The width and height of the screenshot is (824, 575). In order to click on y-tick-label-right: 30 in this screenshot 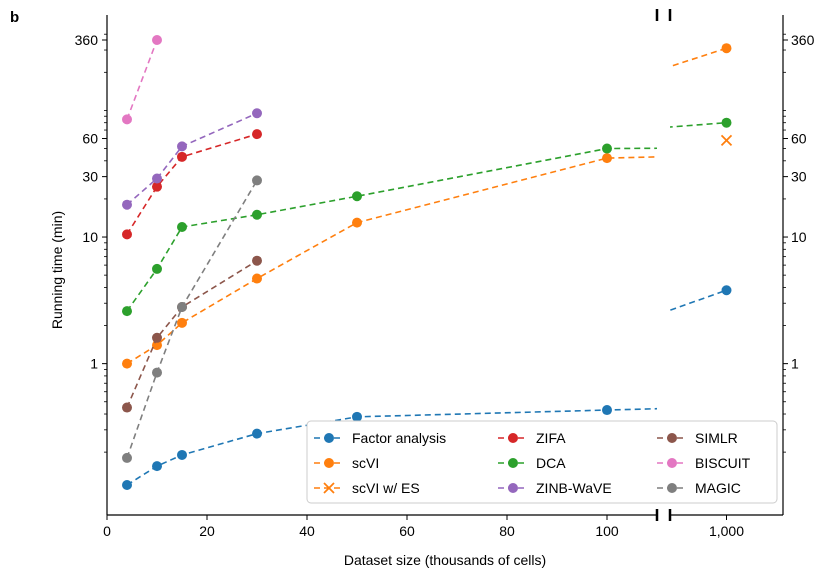, I will do `click(799, 177)`.